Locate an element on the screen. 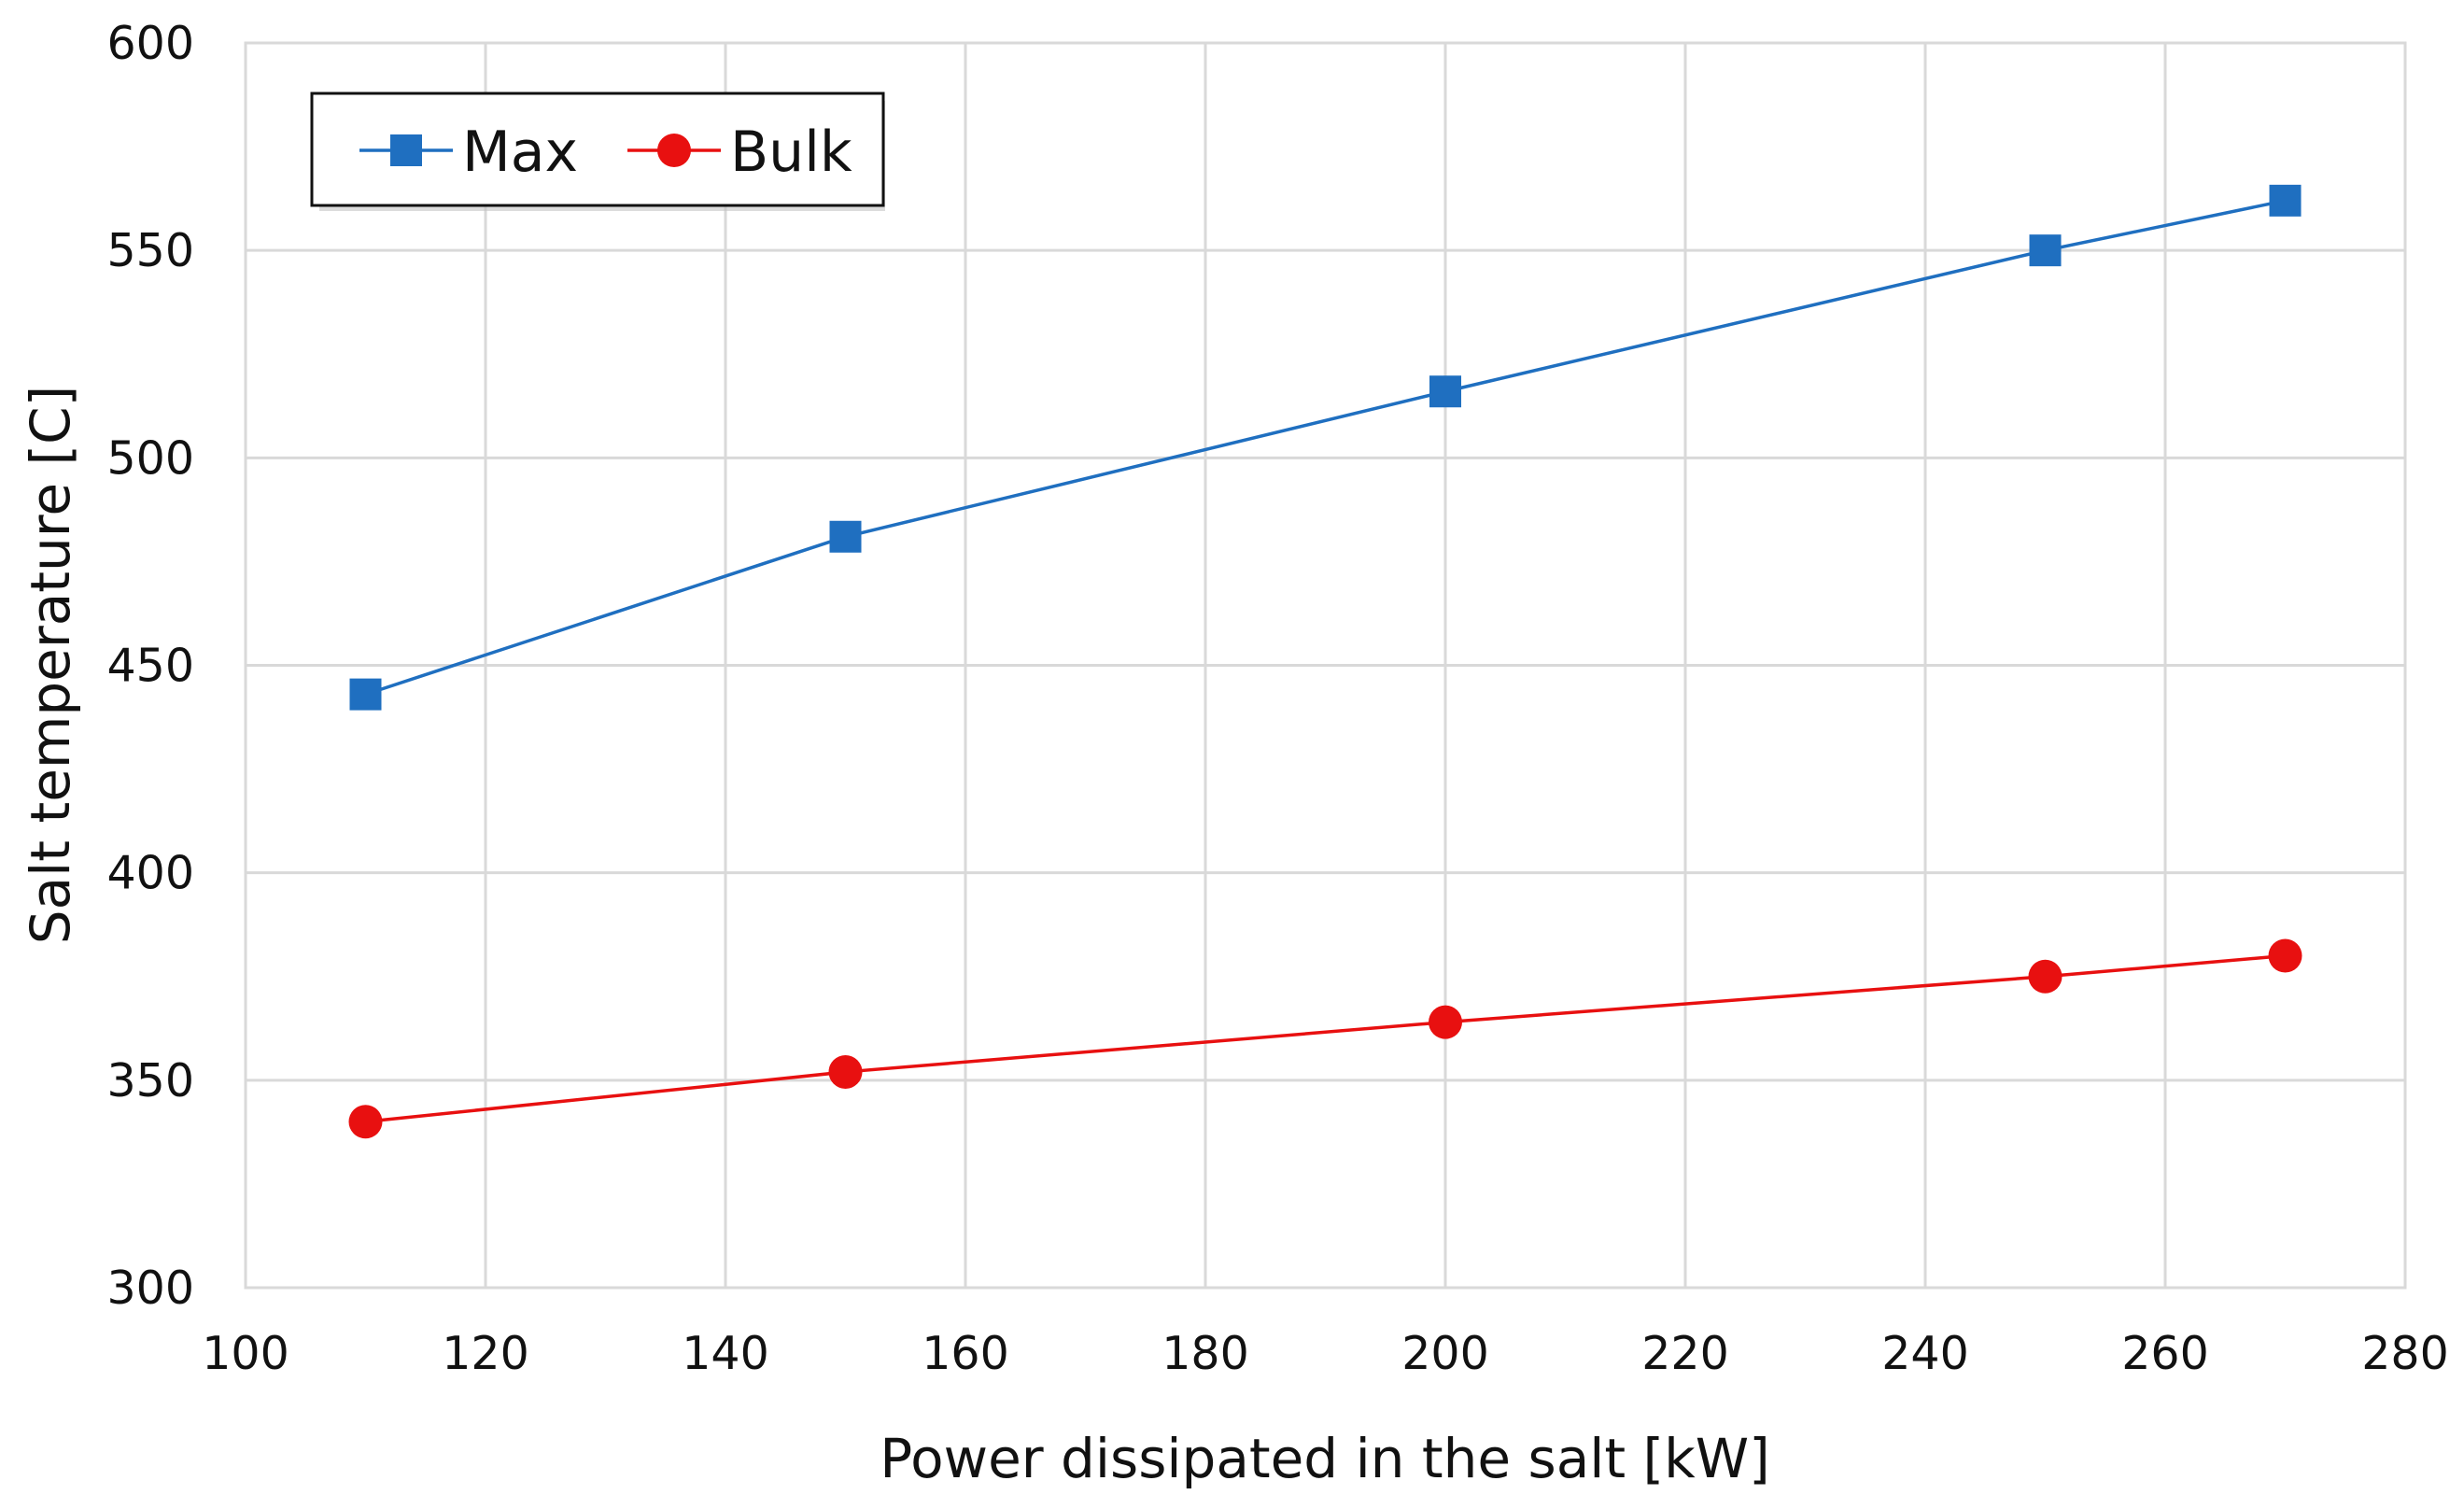 Image resolution: width=2464 pixels, height=1509 pixels. legend-item-bulk: Bulk is located at coordinates (740, 152).